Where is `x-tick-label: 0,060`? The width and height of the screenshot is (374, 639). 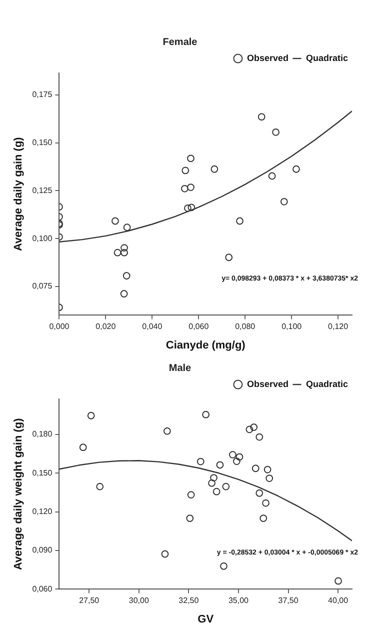
x-tick-label: 0,060 is located at coordinates (199, 327).